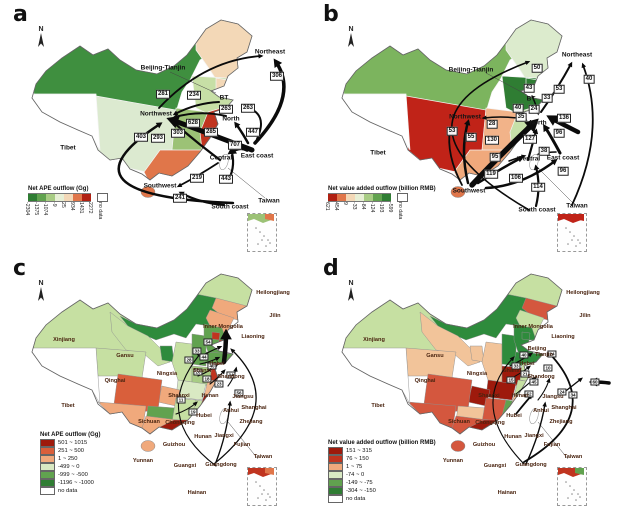  What do you see at coordinates (381, 207) in the screenshot?
I see `legend-tick: -193` at bounding box center [381, 207].